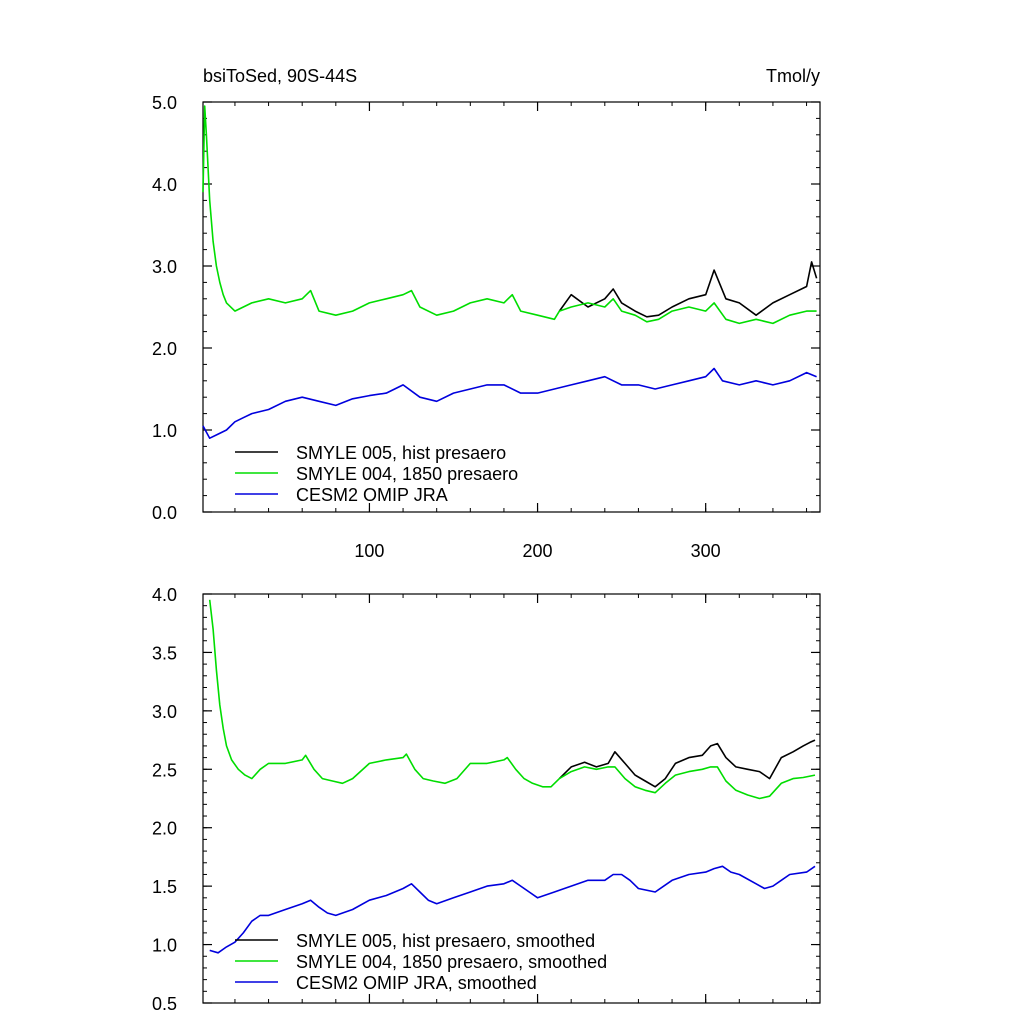  I want to click on top-x-tick-label: 200, so click(538, 551).